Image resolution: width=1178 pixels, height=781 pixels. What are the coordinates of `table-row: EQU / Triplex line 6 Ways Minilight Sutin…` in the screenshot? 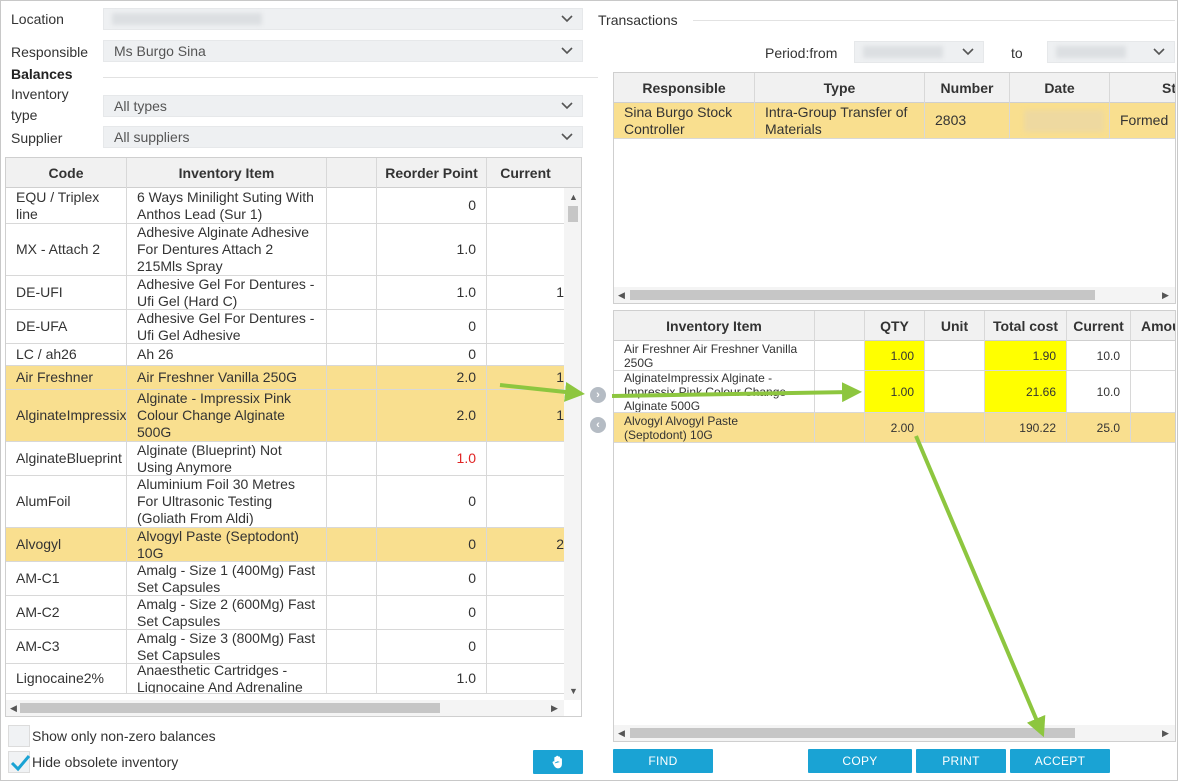 It's located at (285, 206).